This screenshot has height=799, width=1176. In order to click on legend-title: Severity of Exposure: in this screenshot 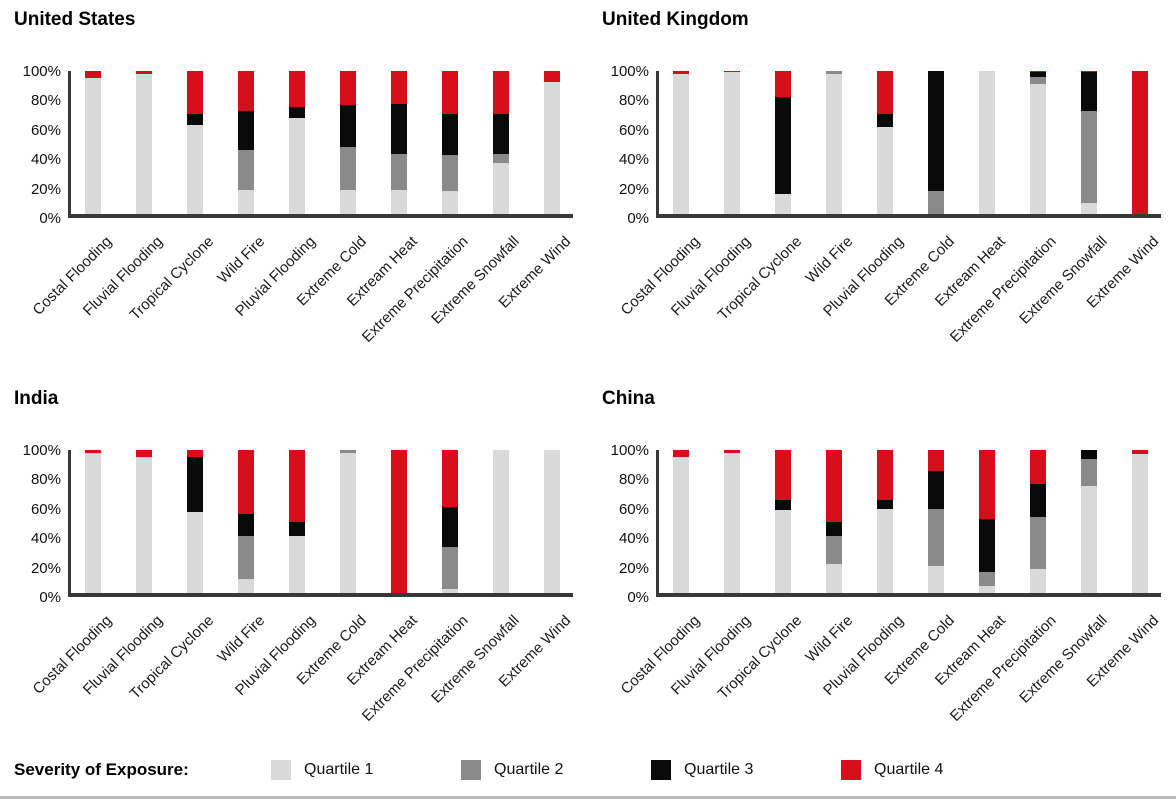, I will do `click(101, 769)`.